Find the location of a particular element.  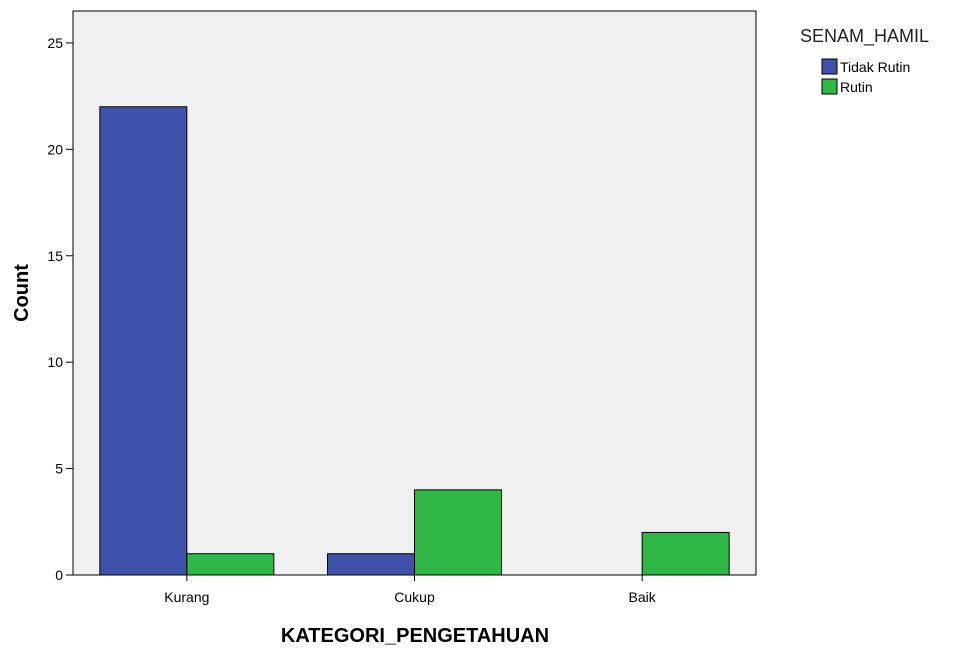

x-tick-label-cukup: Cukup is located at coordinates (414, 597).